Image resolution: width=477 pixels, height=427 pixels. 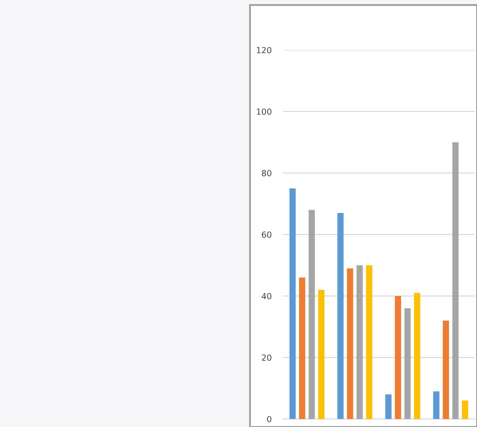 What do you see at coordinates (264, 50) in the screenshot?
I see `y-tick-label: 120` at bounding box center [264, 50].